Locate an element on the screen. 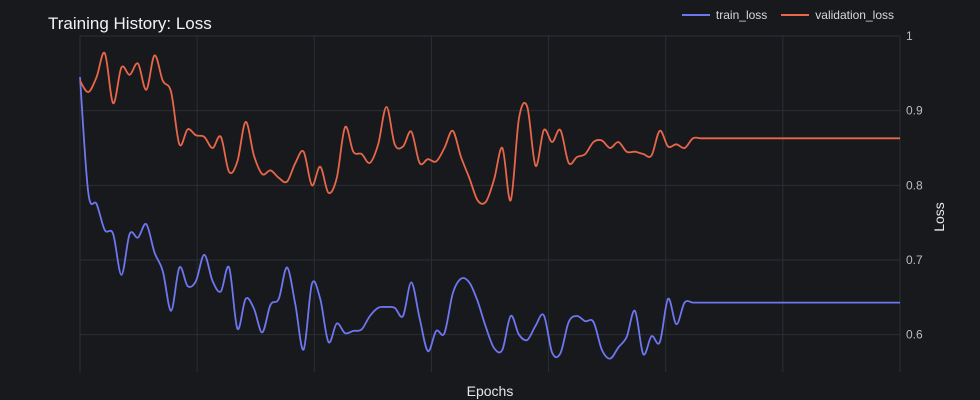 The height and width of the screenshot is (400, 980). legend-item-validation-loss: validation_loss is located at coordinates (837, 15).